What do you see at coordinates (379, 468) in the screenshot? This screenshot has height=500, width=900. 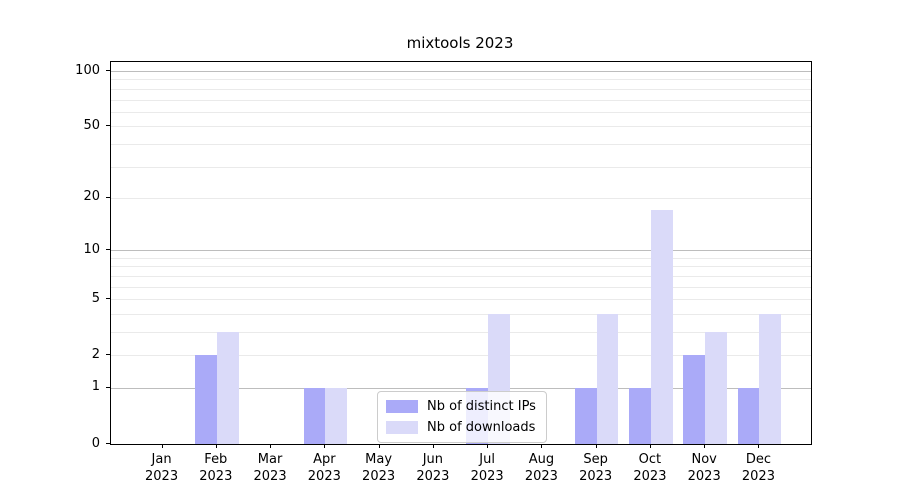 I see `x-tick-label: May 2023` at bounding box center [379, 468].